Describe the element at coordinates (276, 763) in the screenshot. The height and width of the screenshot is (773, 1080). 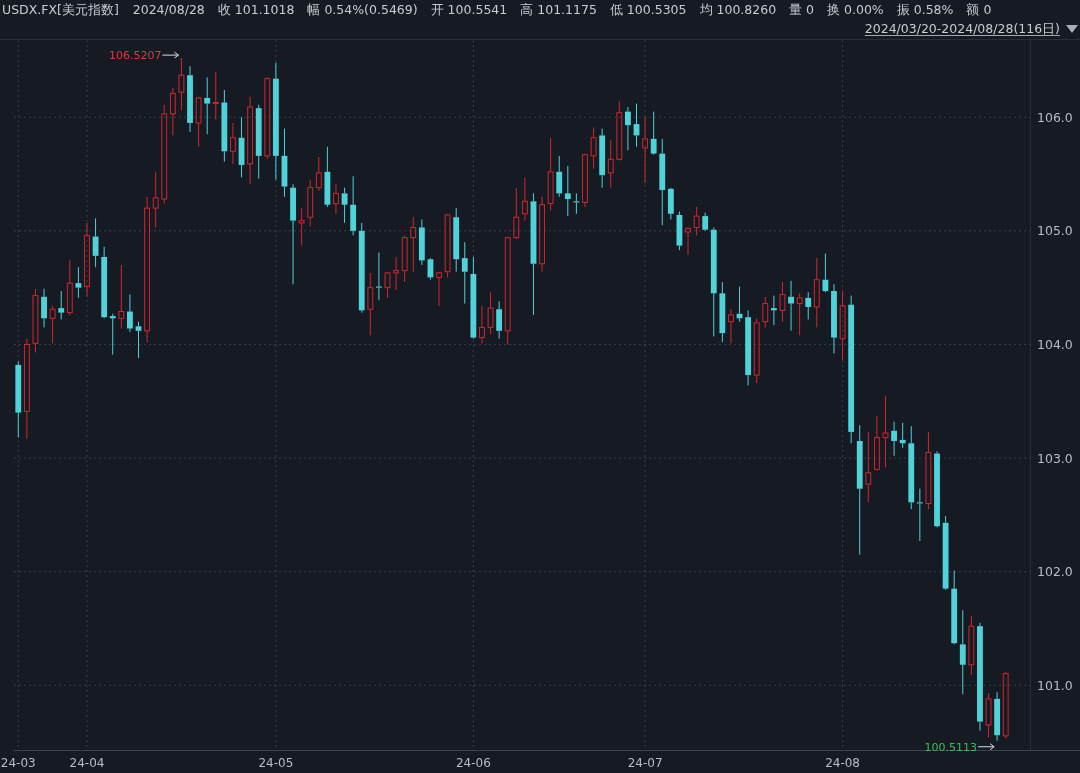
I see `x-tick-label: 24-05` at that location.